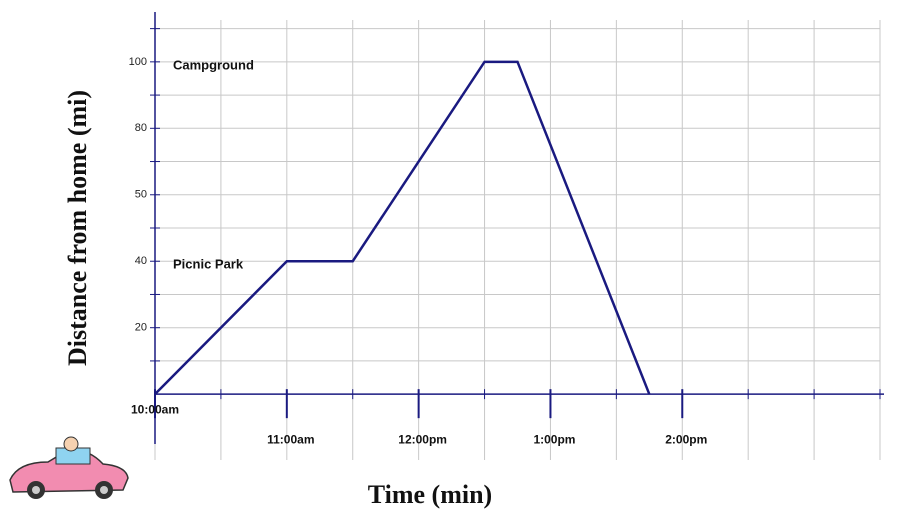  I want to click on y-axis-title: Distance from home (mi), so click(77, 228).